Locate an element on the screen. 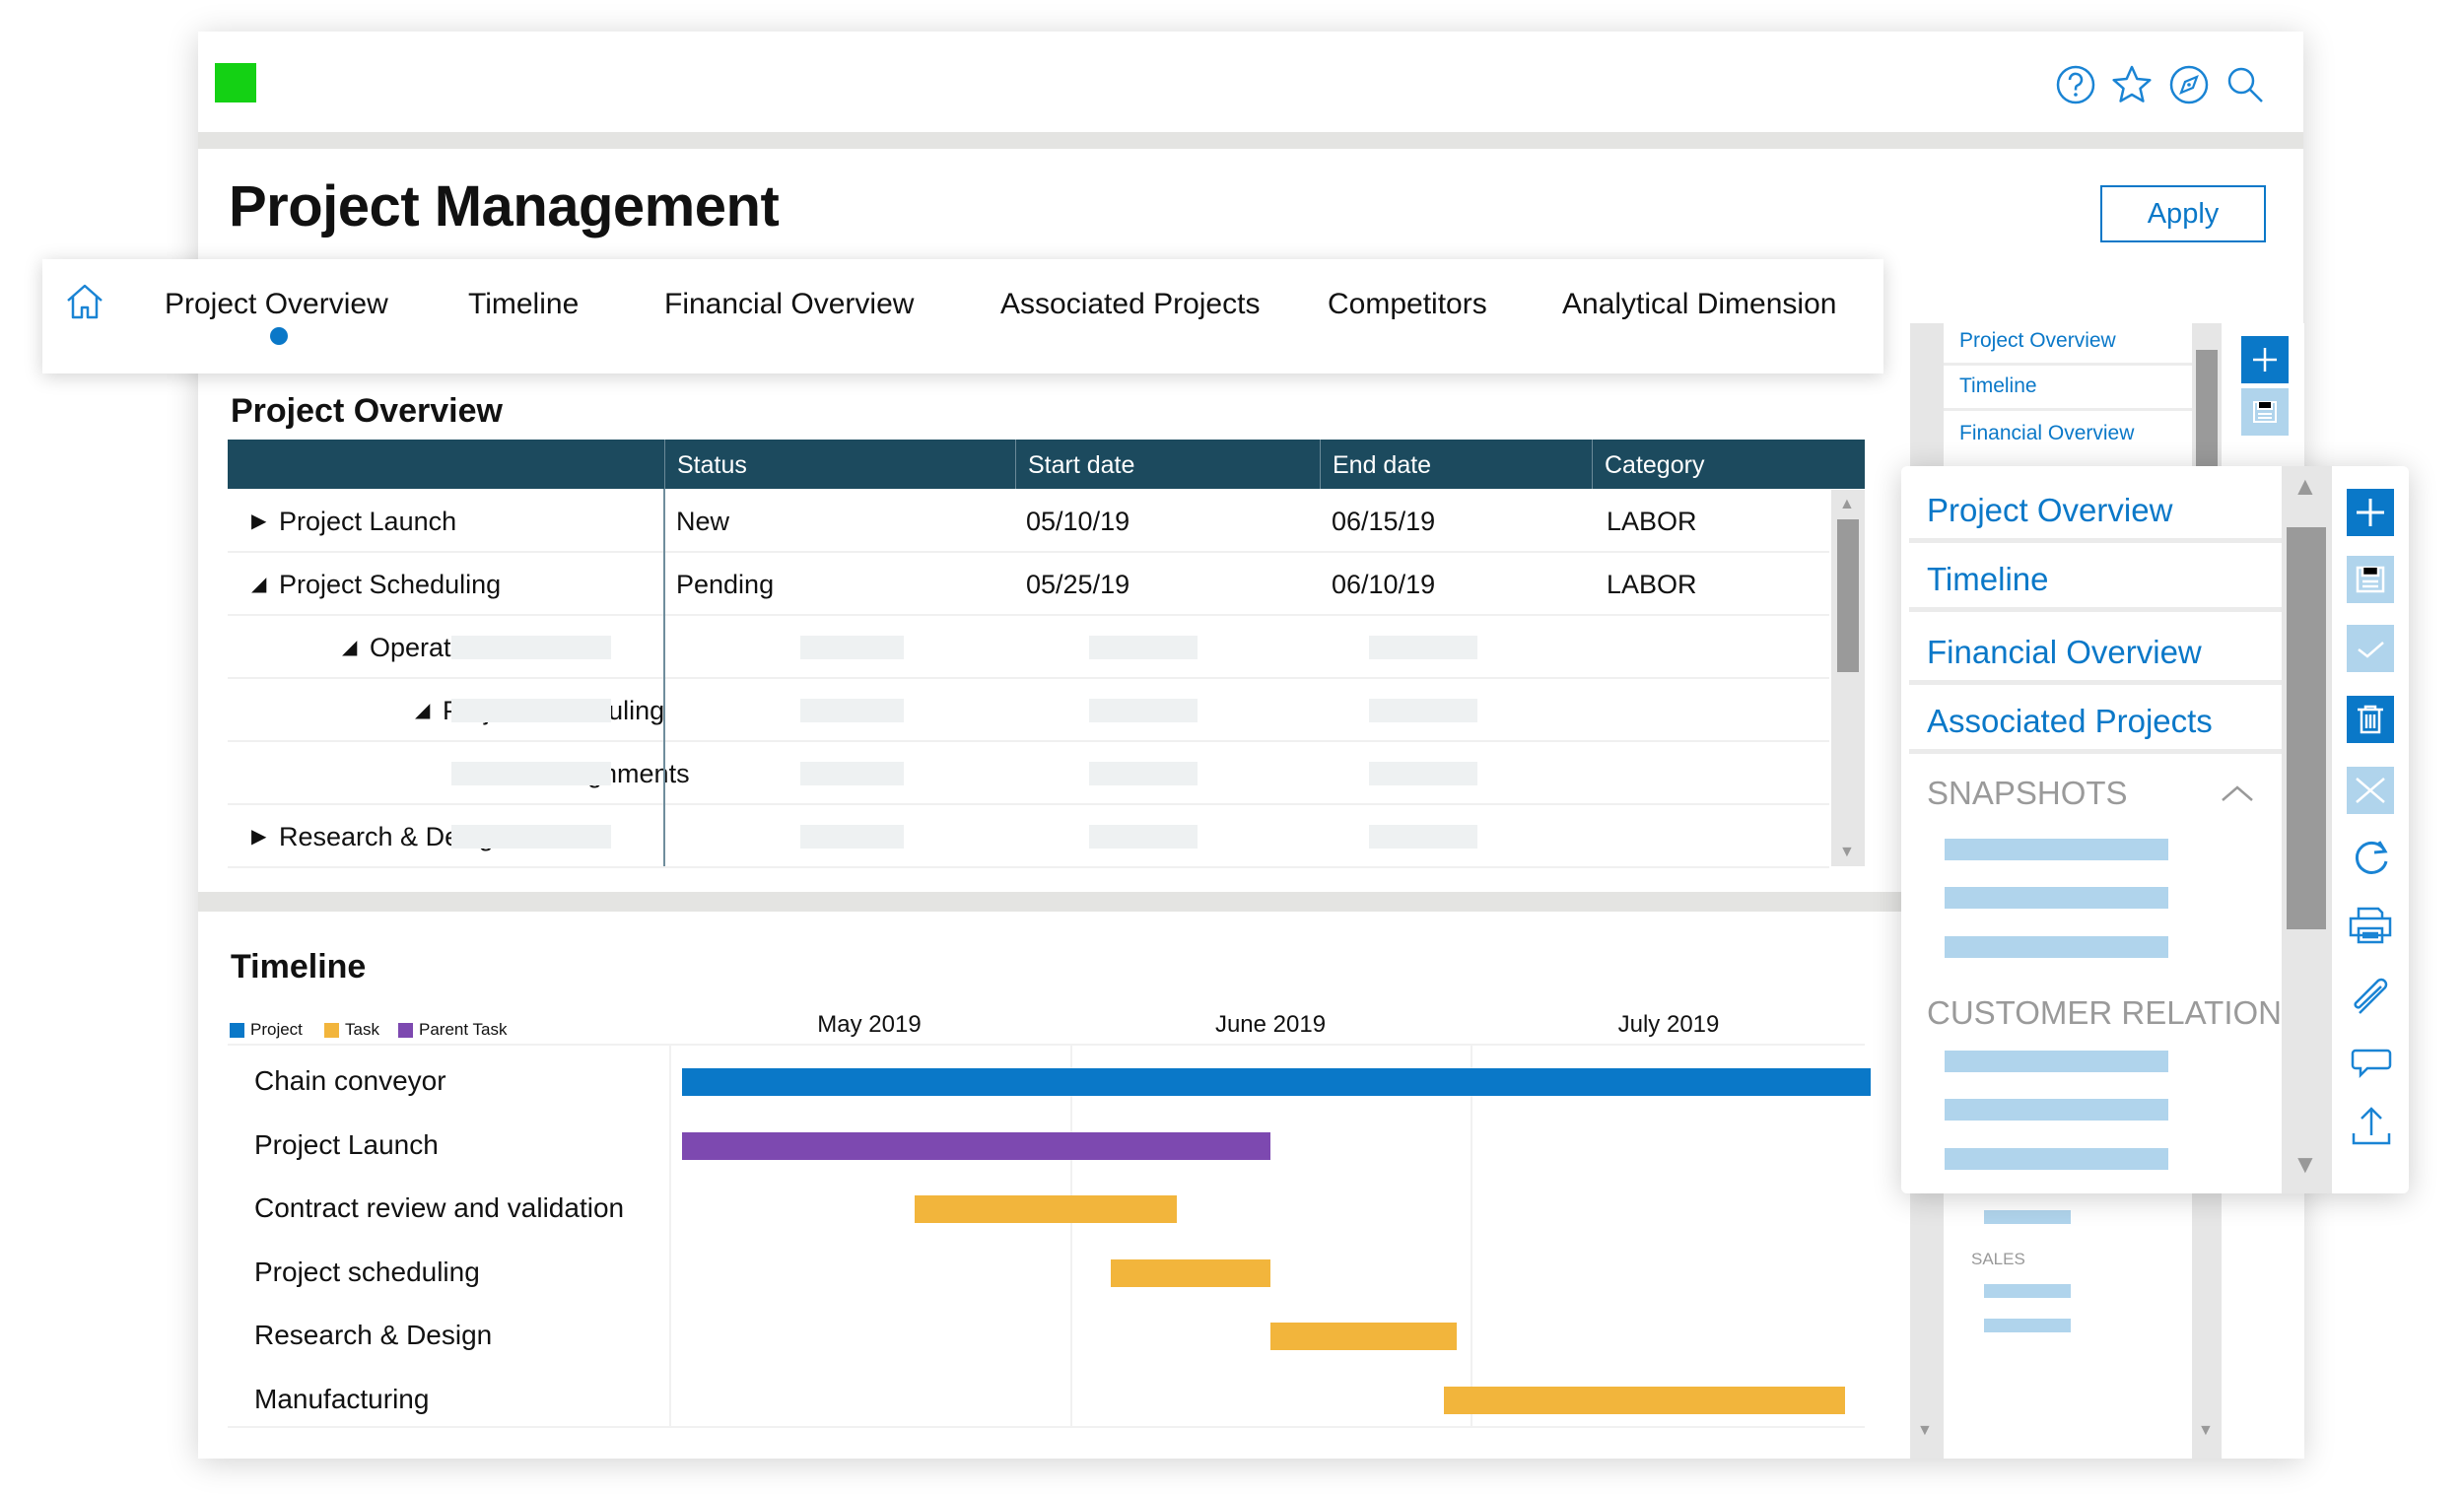  legend-item-task: Task is located at coordinates (351, 1030).